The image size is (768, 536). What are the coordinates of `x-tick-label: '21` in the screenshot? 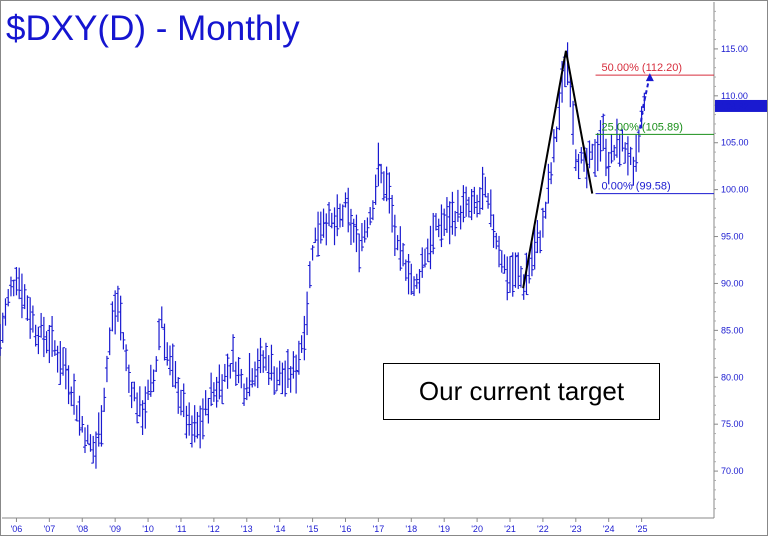 It's located at (510, 529).